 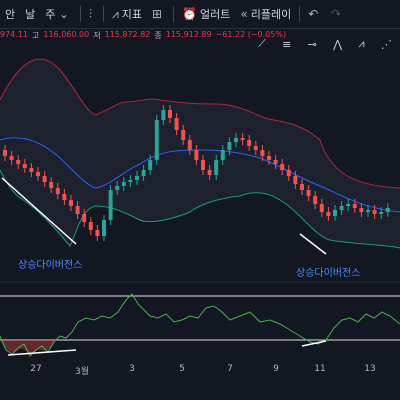 What do you see at coordinates (39, 211) in the screenshot?
I see `divergence-line-left` at bounding box center [39, 211].